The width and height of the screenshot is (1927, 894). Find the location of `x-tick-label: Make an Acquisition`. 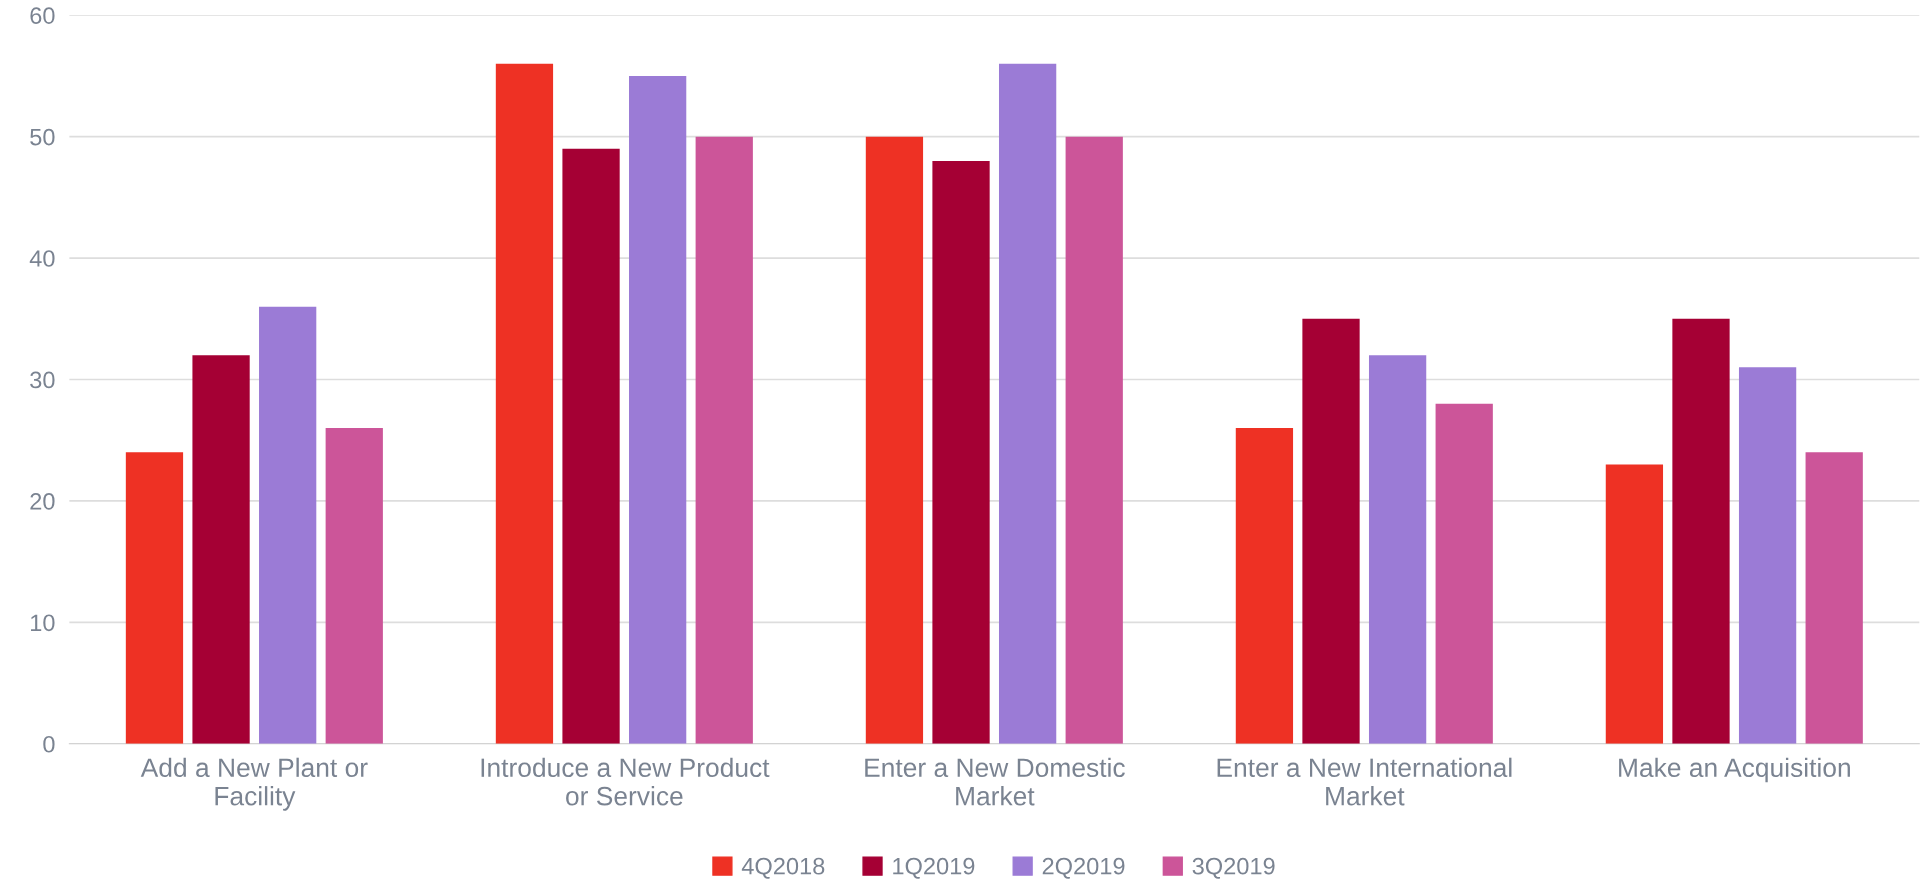

x-tick-label: Make an Acquisition is located at coordinates (1734, 770).